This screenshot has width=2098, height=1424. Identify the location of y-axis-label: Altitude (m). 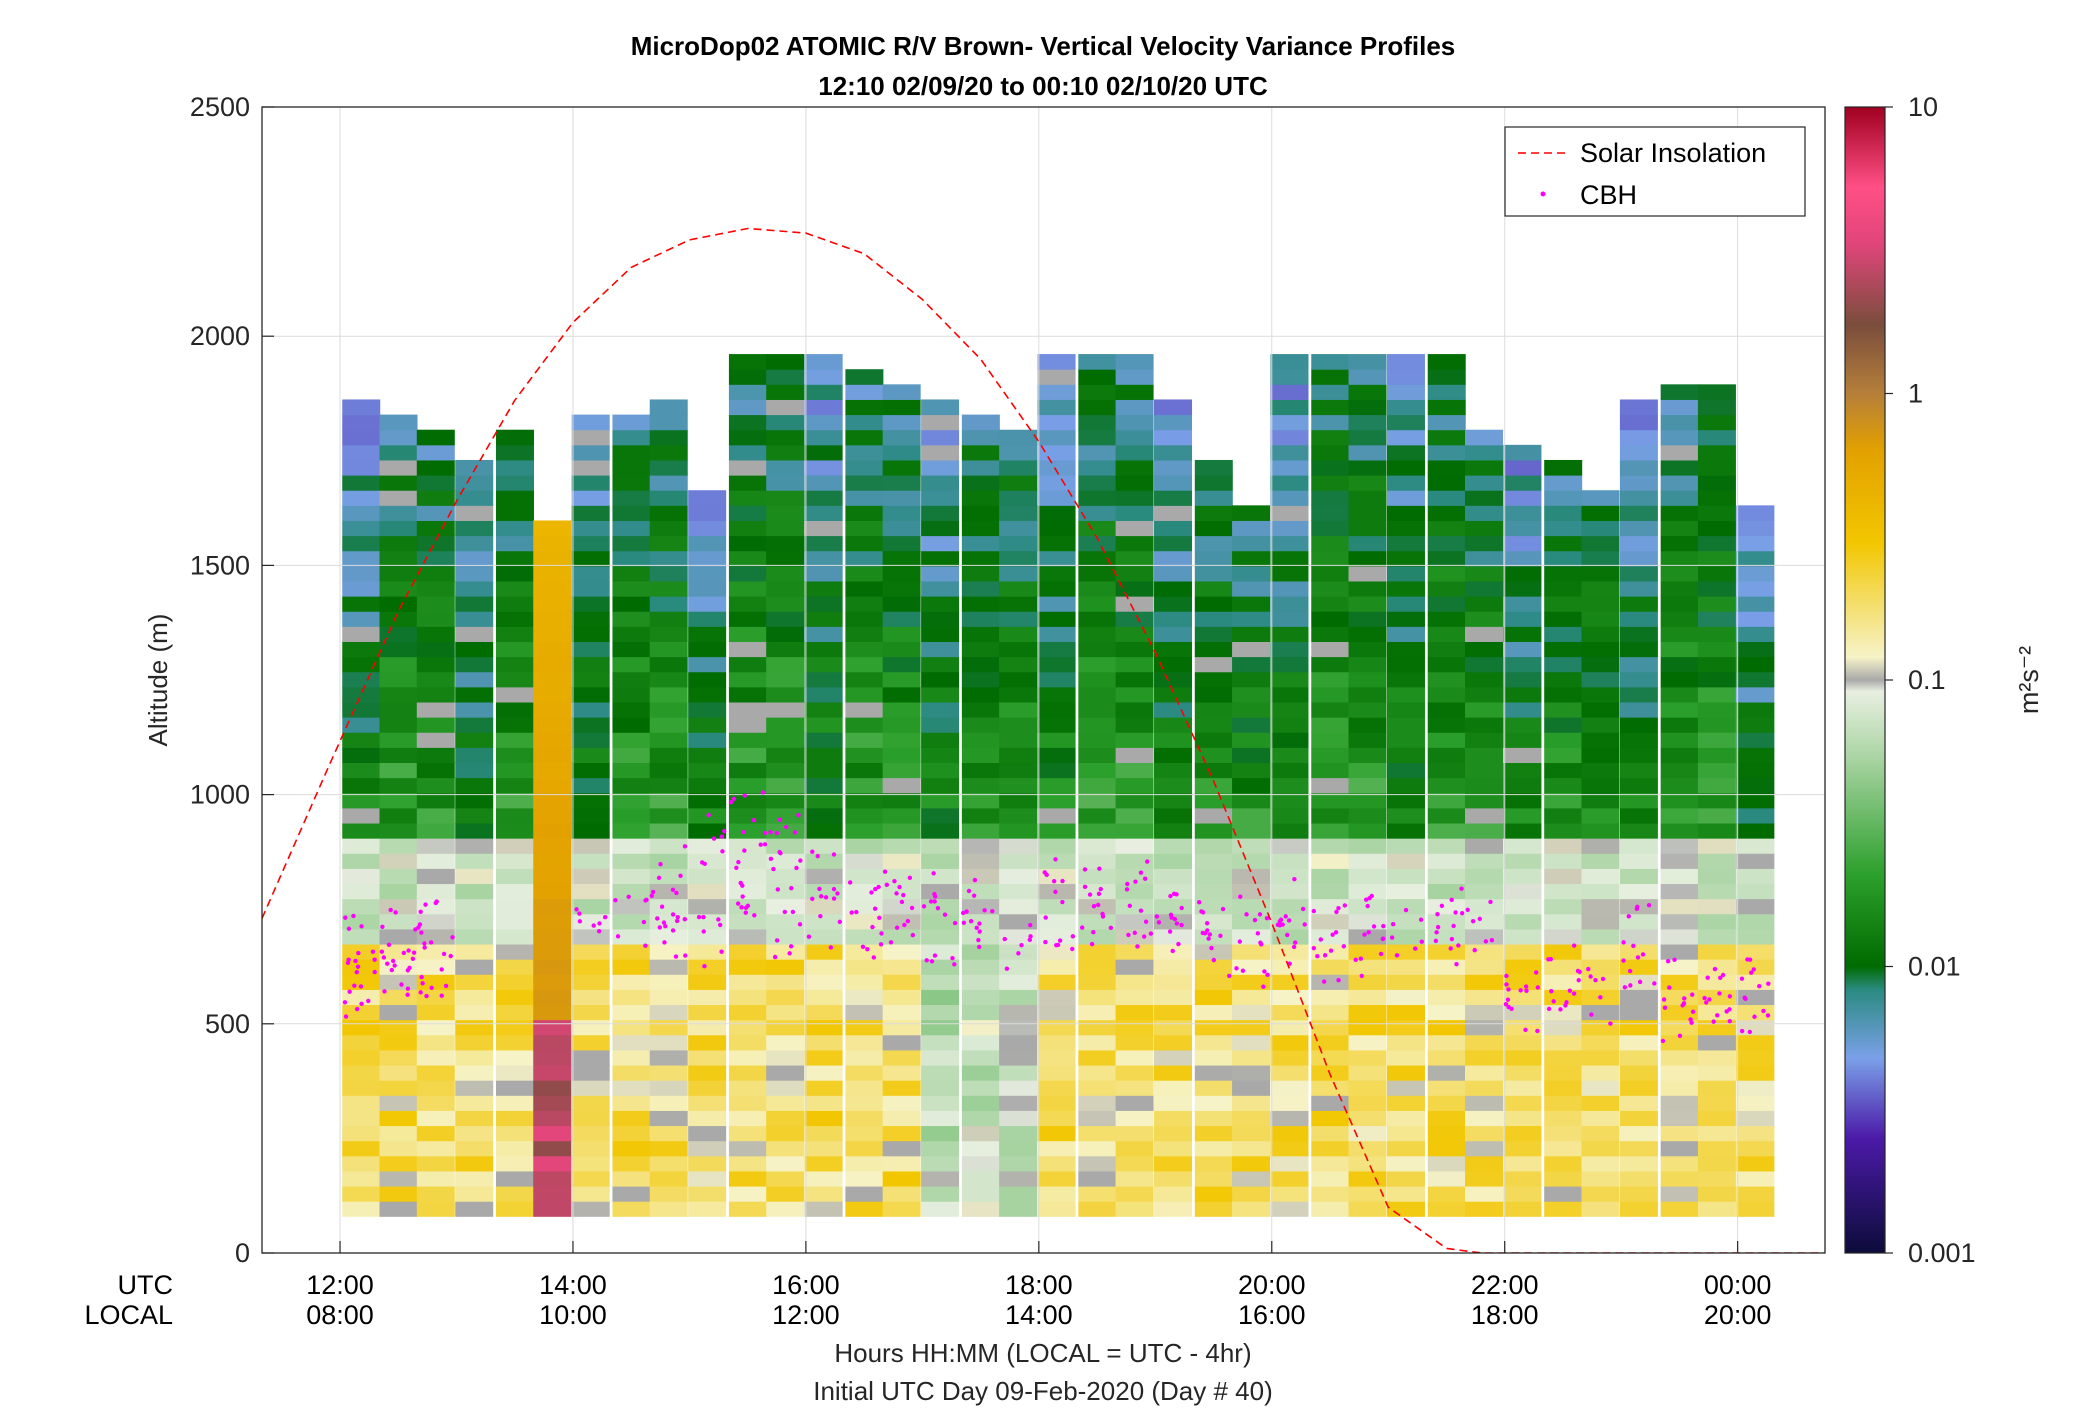
(158, 680).